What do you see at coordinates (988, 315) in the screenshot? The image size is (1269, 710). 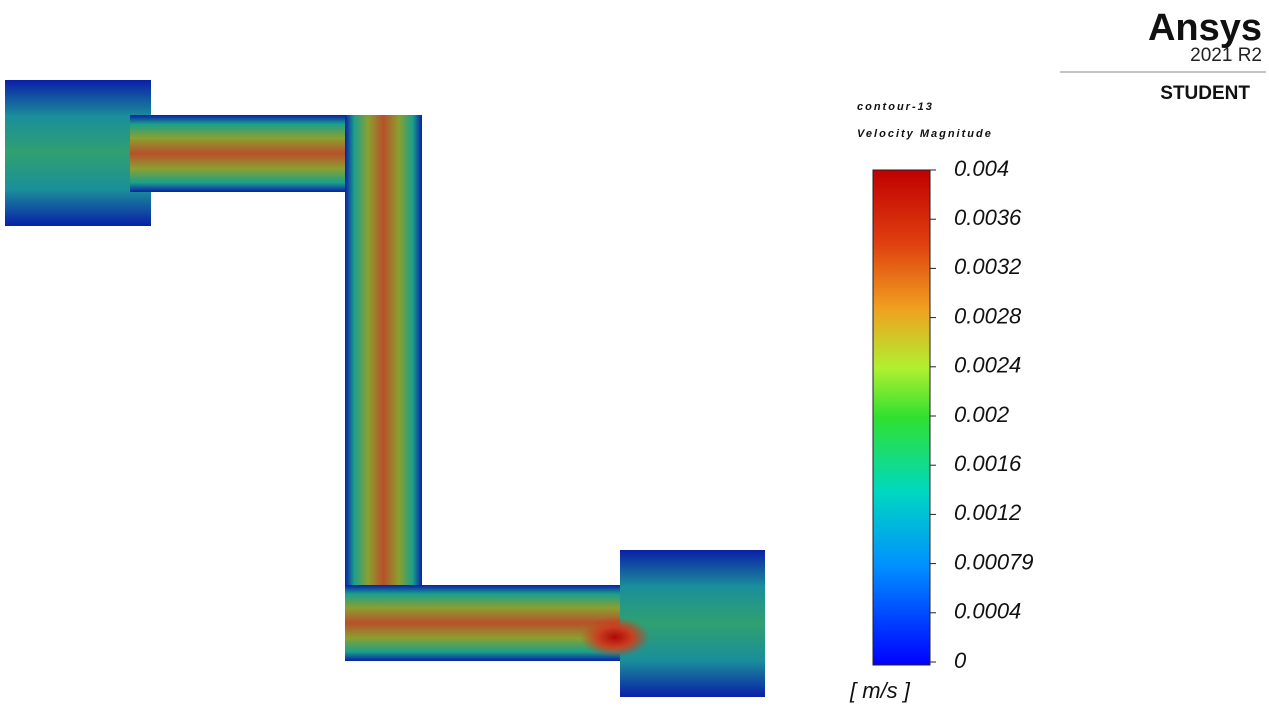 I see `tick-label: 0.0028` at bounding box center [988, 315].